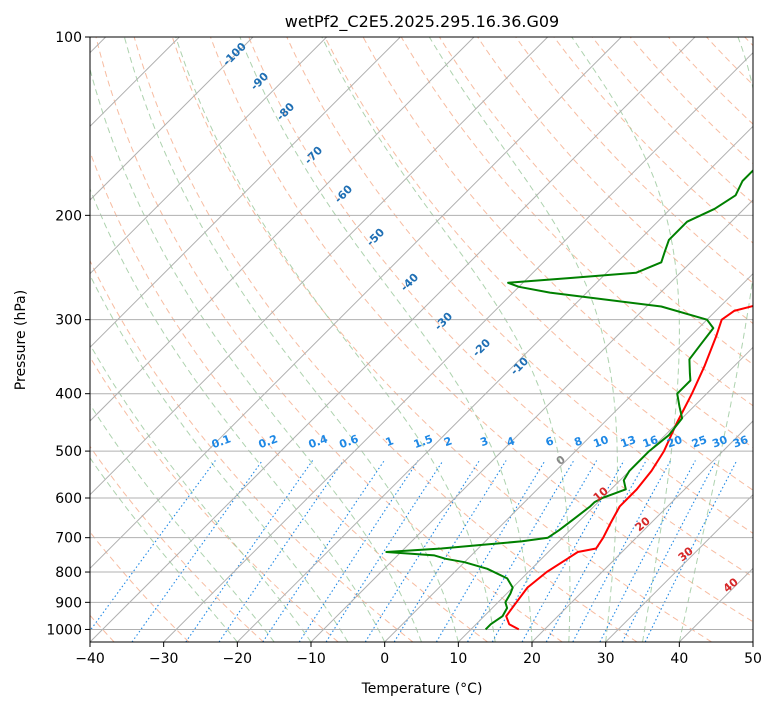 This screenshot has width=775, height=708. What do you see at coordinates (313, 155) in the screenshot?
I see `dry-adiabat-label: -70` at bounding box center [313, 155].